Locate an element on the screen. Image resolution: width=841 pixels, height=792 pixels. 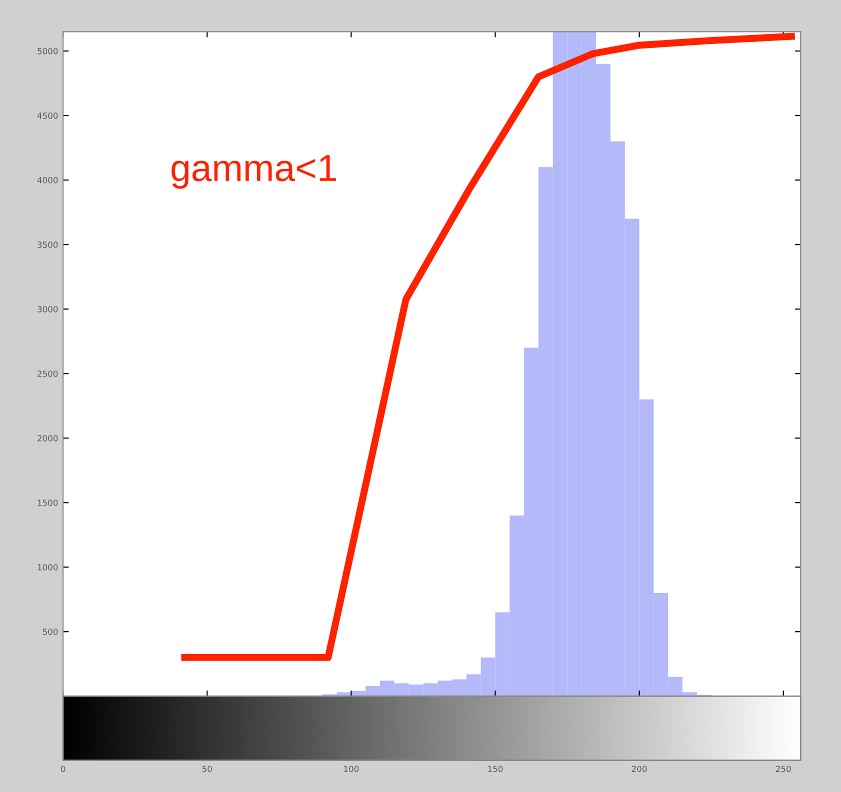
x-tick-label: 50 is located at coordinates (207, 769).